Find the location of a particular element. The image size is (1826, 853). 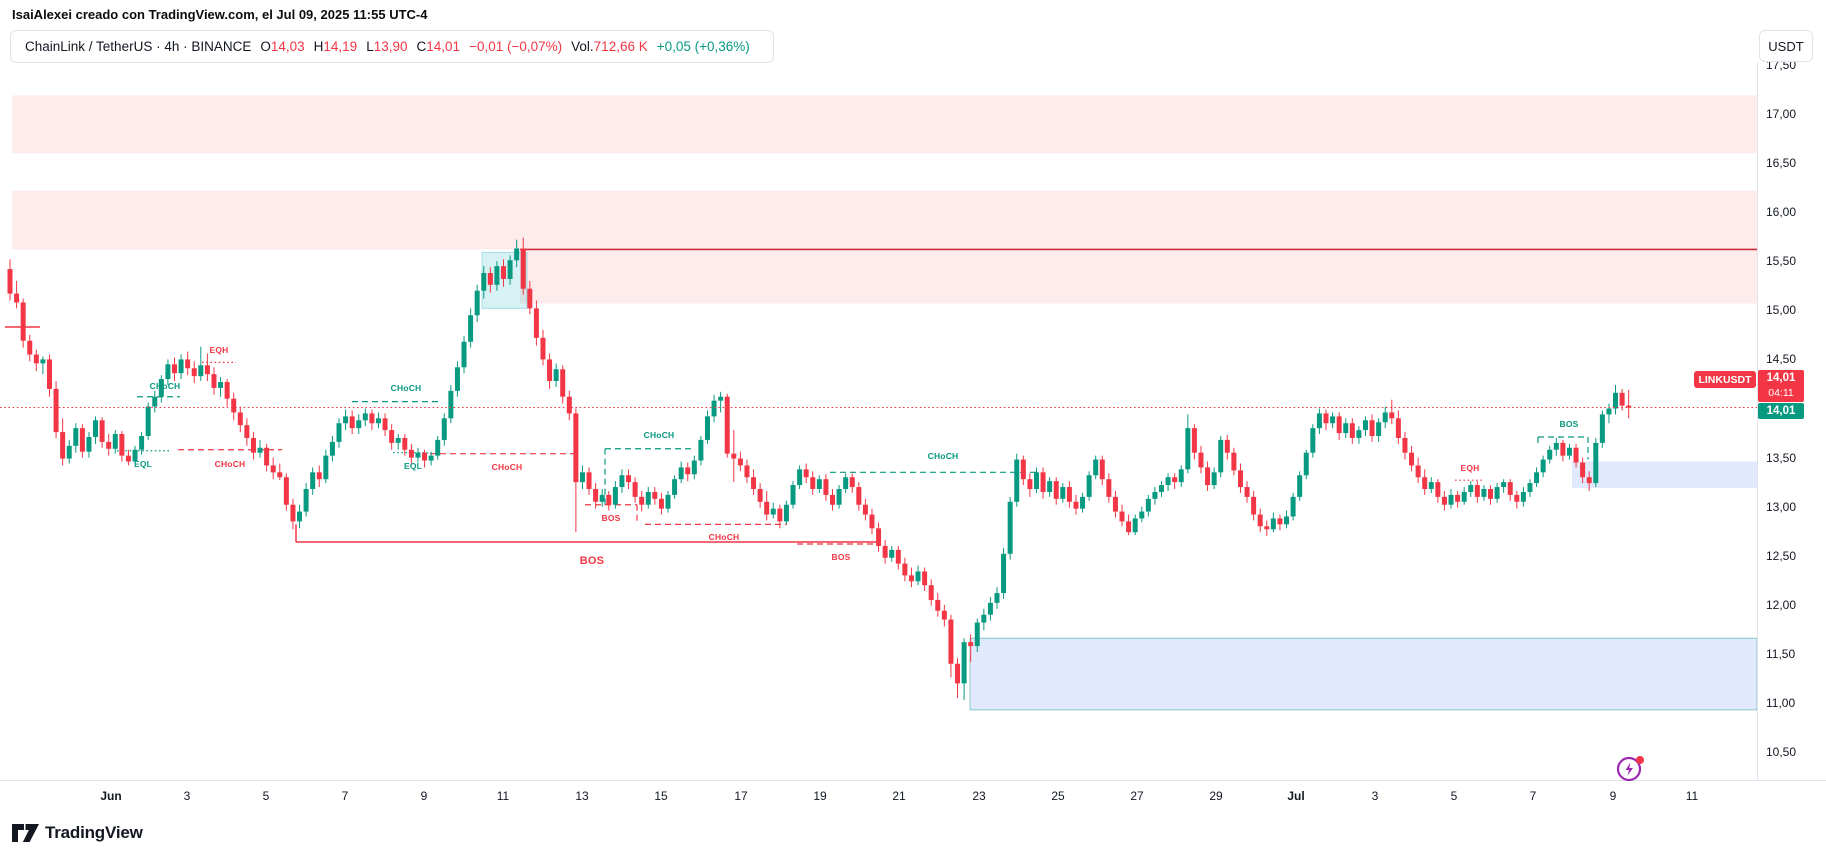

low-value: 13,90 is located at coordinates (390, 46).